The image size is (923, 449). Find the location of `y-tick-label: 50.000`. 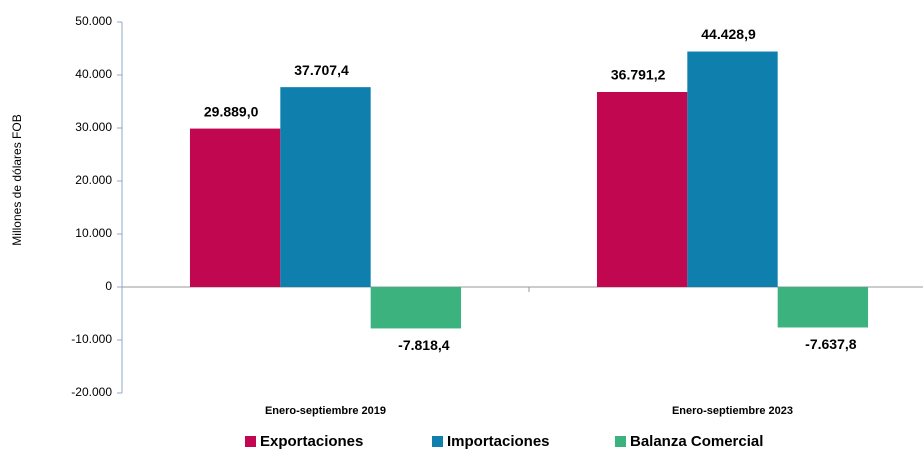

y-tick-label: 50.000 is located at coordinates (93, 21).